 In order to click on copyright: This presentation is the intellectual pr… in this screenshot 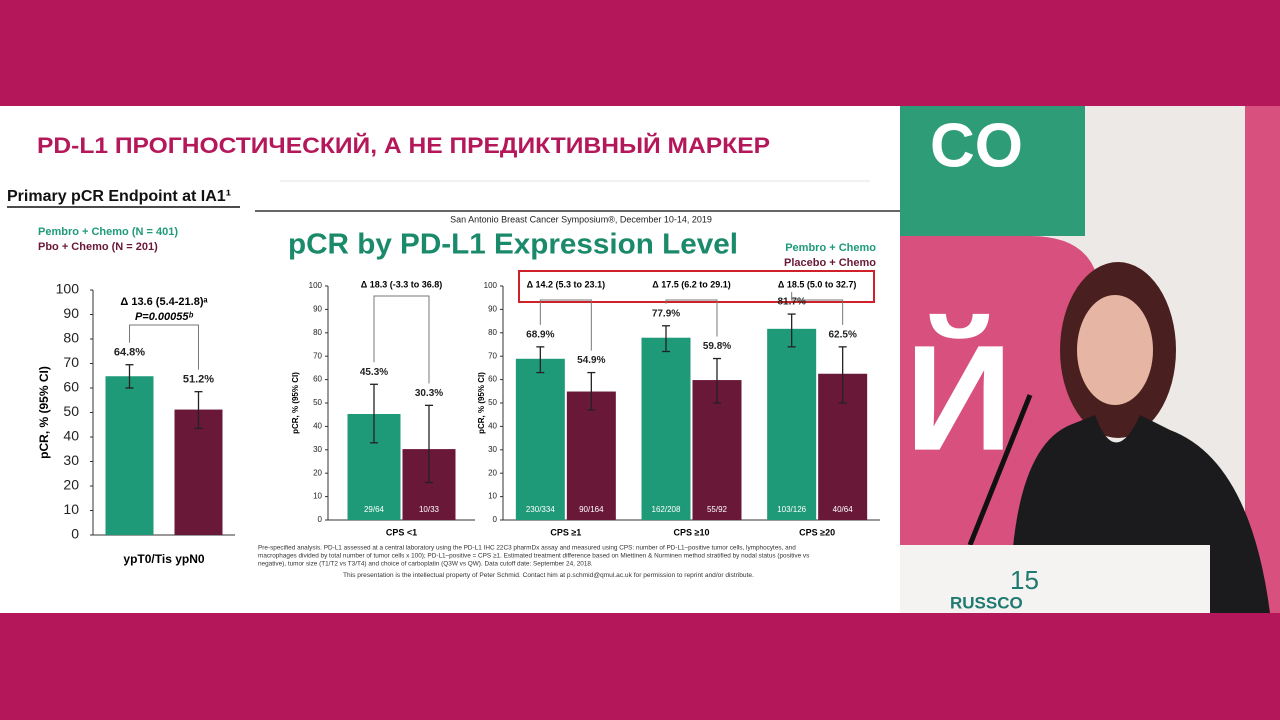, I will do `click(548, 575)`.